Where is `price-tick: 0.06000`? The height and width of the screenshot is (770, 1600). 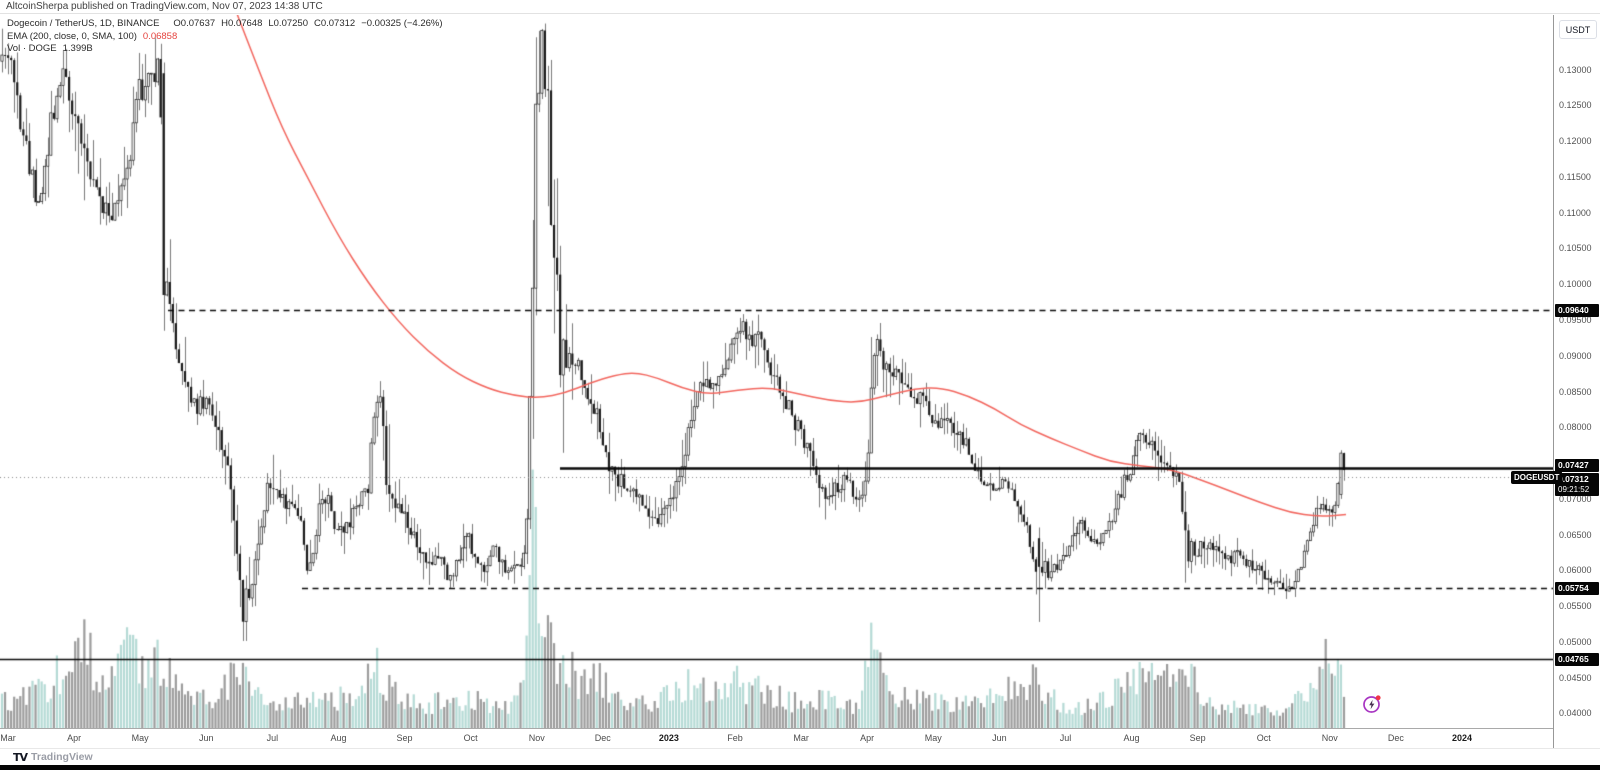 price-tick: 0.06000 is located at coordinates (1575, 570).